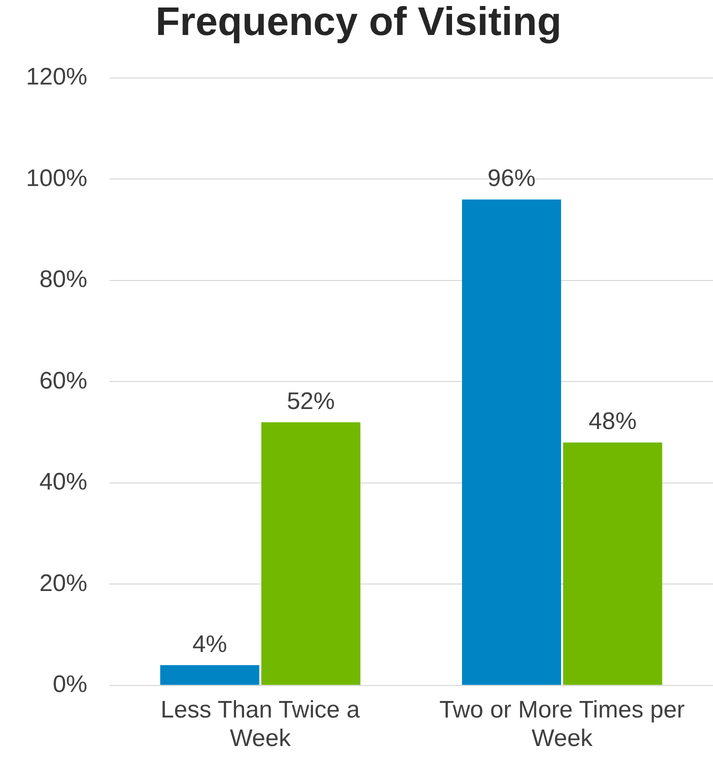 Image resolution: width=713 pixels, height=761 pixels. Describe the element at coordinates (260, 724) in the screenshot. I see `x-tick-label: Less Than Twice a Week` at that location.